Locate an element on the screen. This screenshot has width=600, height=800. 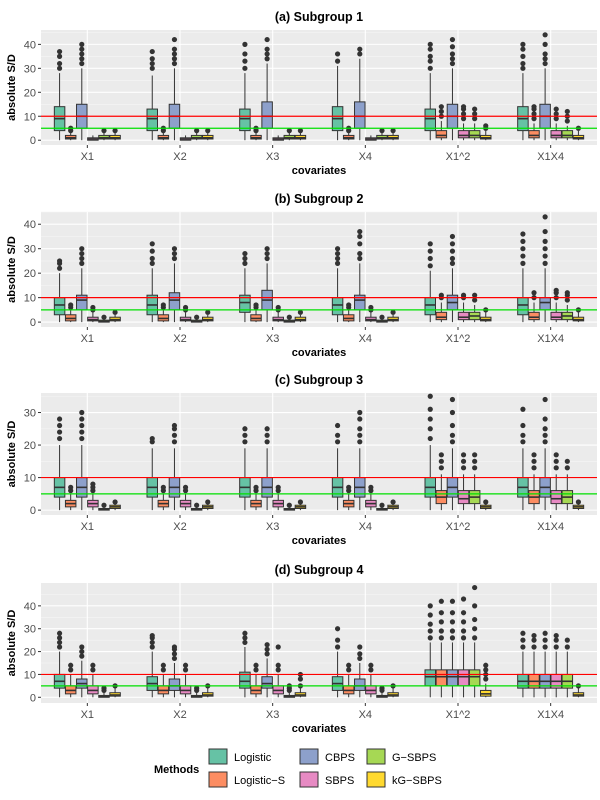
box-kg-sbps-x4 is located at coordinates (393, 134).